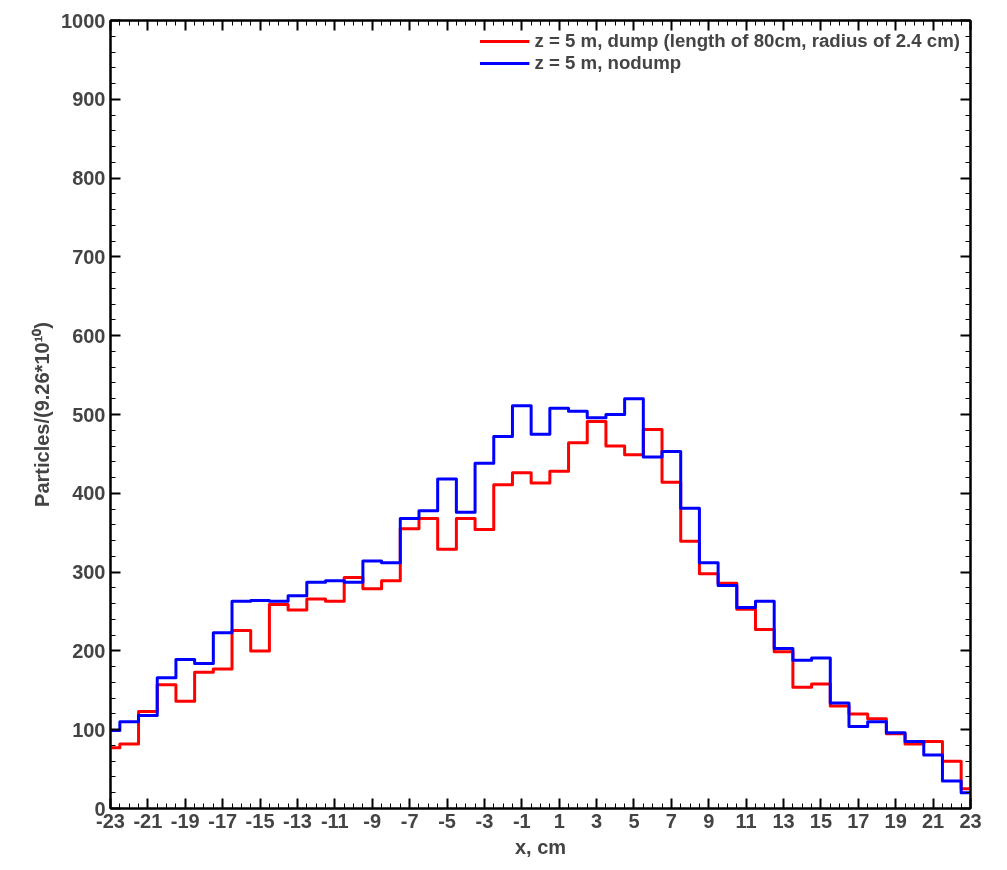 The height and width of the screenshot is (870, 1007). I want to click on y-tick-label: 300, so click(89, 572).